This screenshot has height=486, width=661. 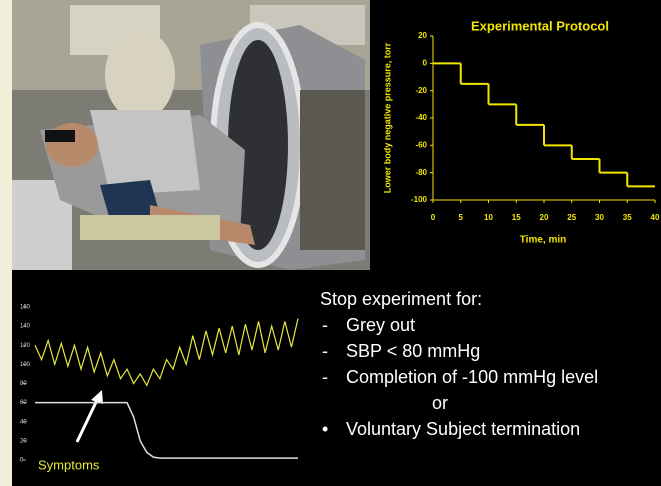 What do you see at coordinates (25, 365) in the screenshot?
I see `y-tick-label: 100` at bounding box center [25, 365].